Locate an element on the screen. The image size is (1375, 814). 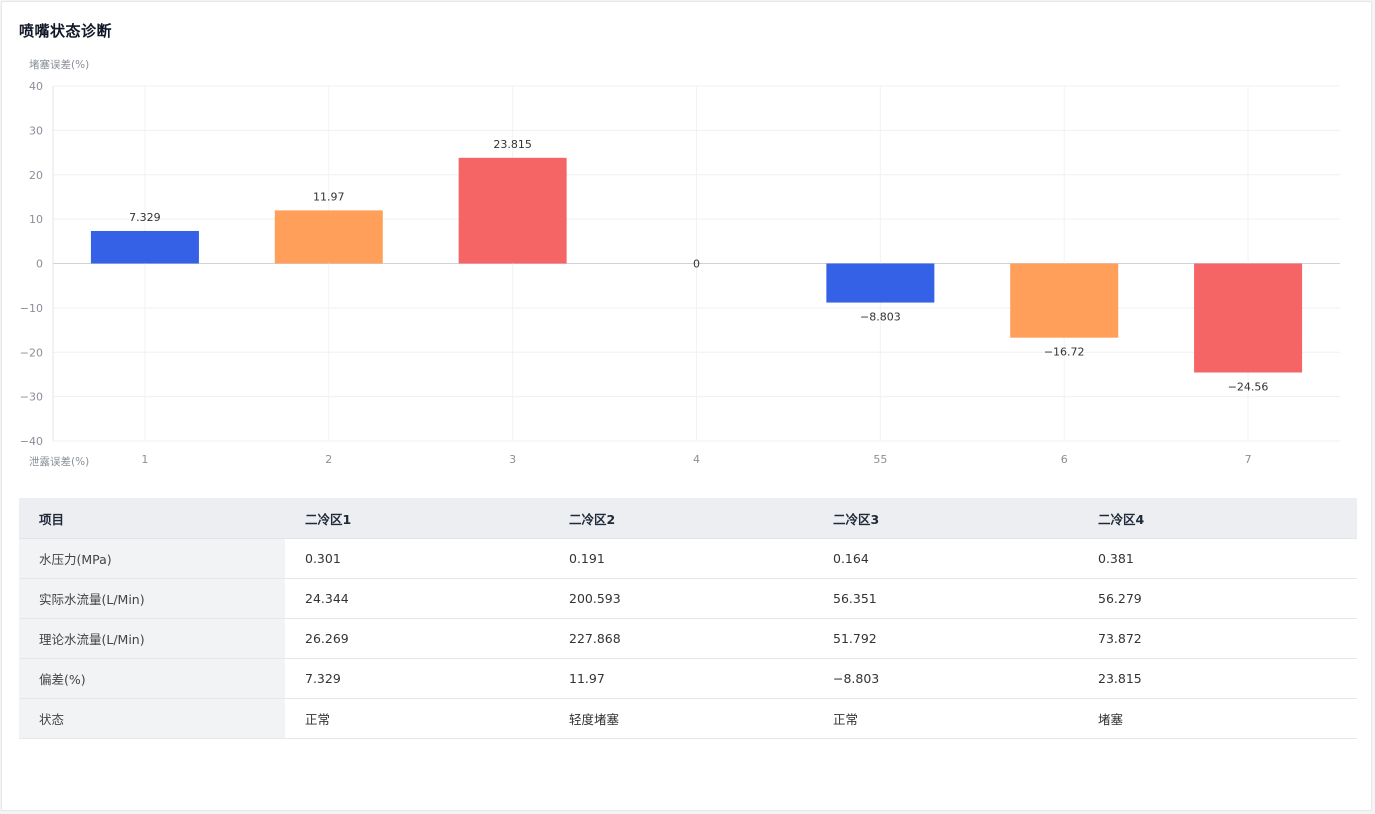
table-cell: 7.329 is located at coordinates (417, 678).